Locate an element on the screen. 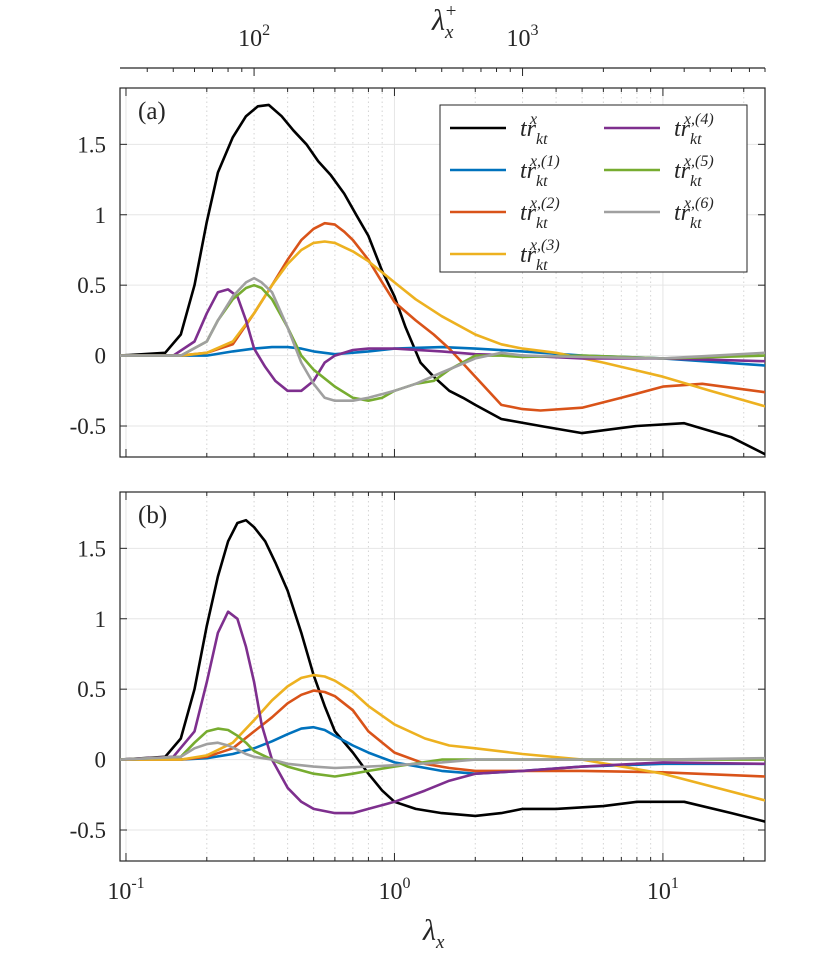 The width and height of the screenshot is (830, 953). panel-label: (b) is located at coordinates (152, 515).